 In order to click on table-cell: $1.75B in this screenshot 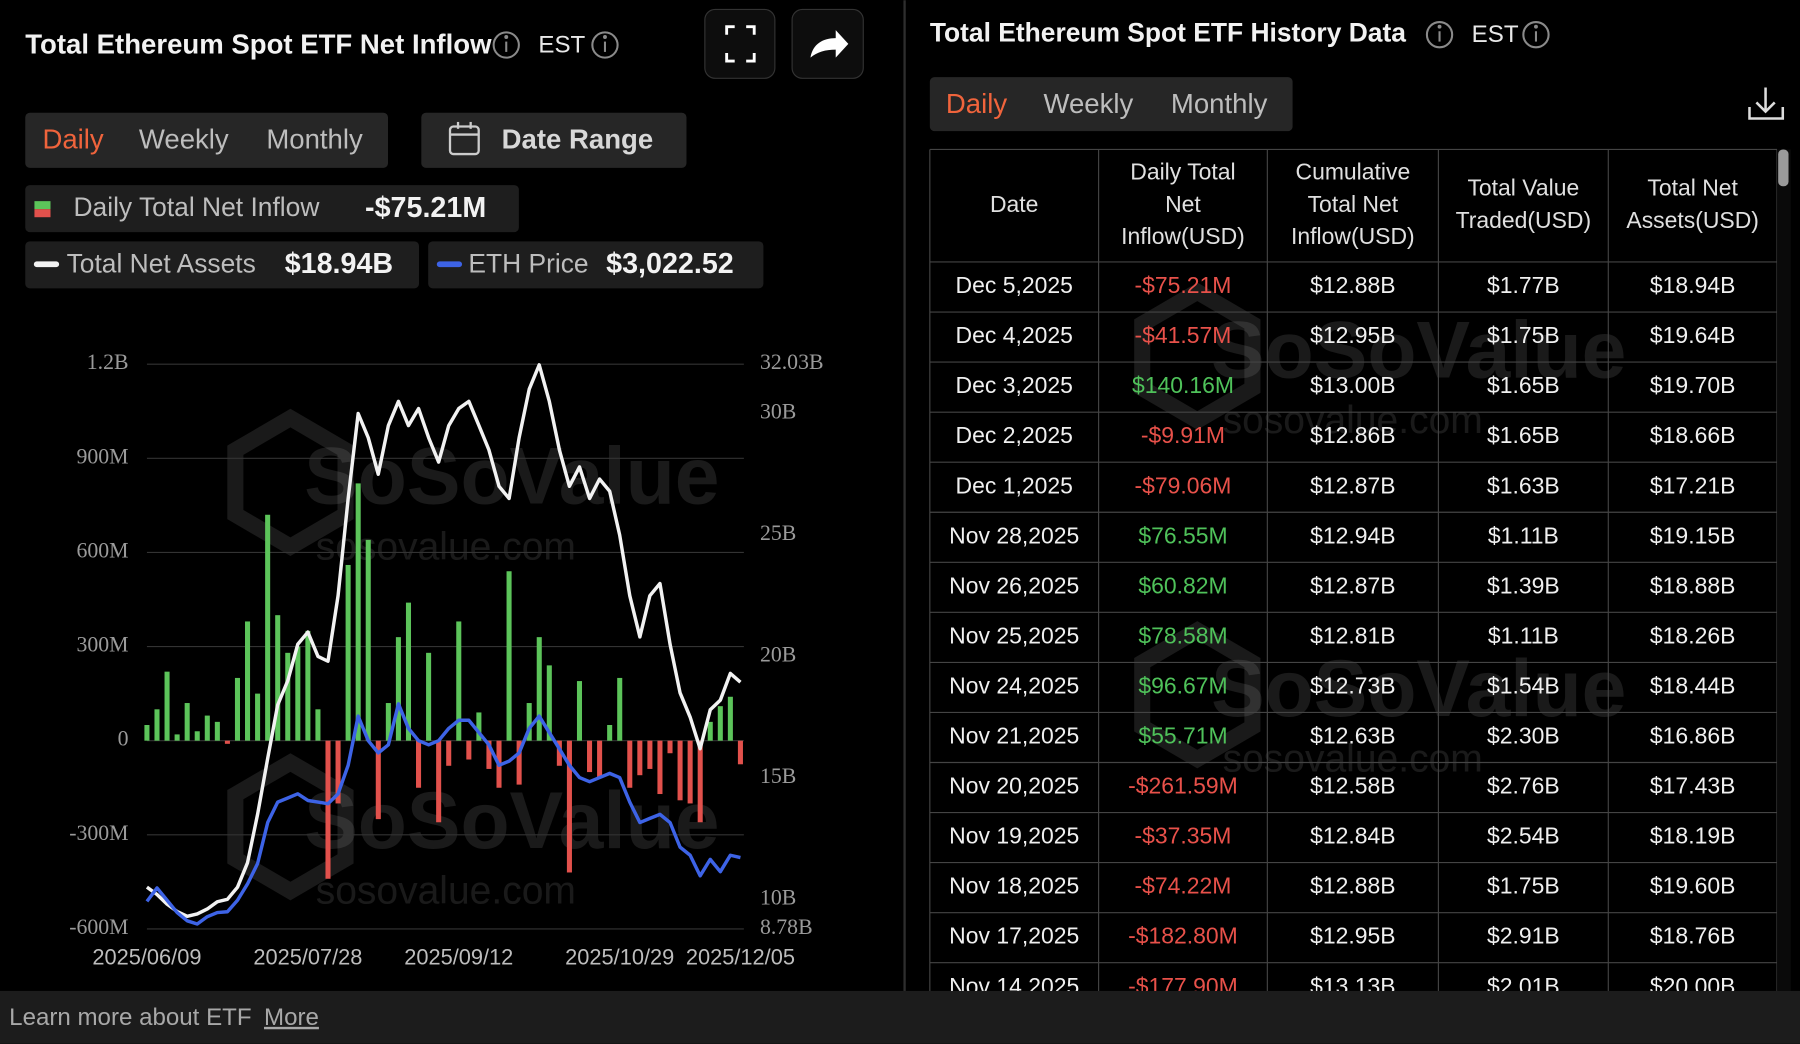, I will do `click(1523, 335)`.